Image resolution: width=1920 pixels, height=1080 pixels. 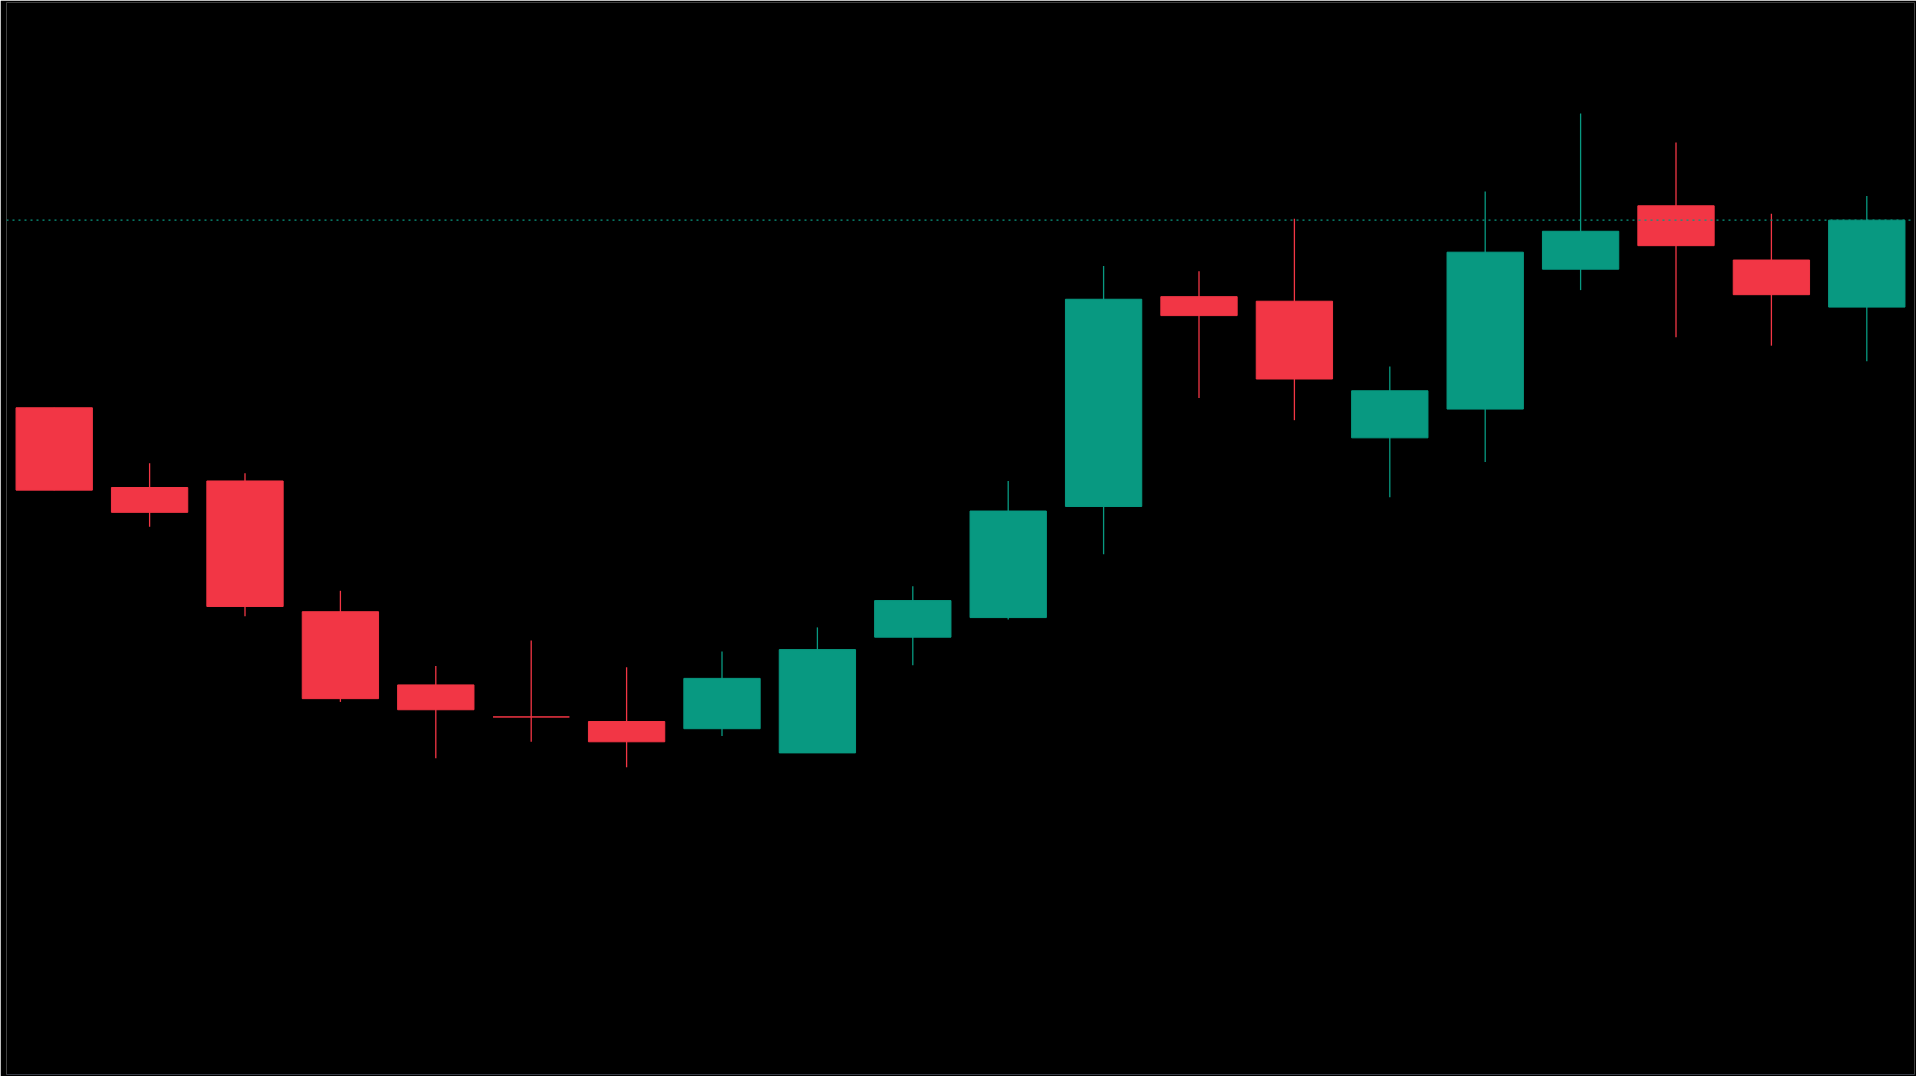 I want to click on candlestick, so click(x=531, y=691).